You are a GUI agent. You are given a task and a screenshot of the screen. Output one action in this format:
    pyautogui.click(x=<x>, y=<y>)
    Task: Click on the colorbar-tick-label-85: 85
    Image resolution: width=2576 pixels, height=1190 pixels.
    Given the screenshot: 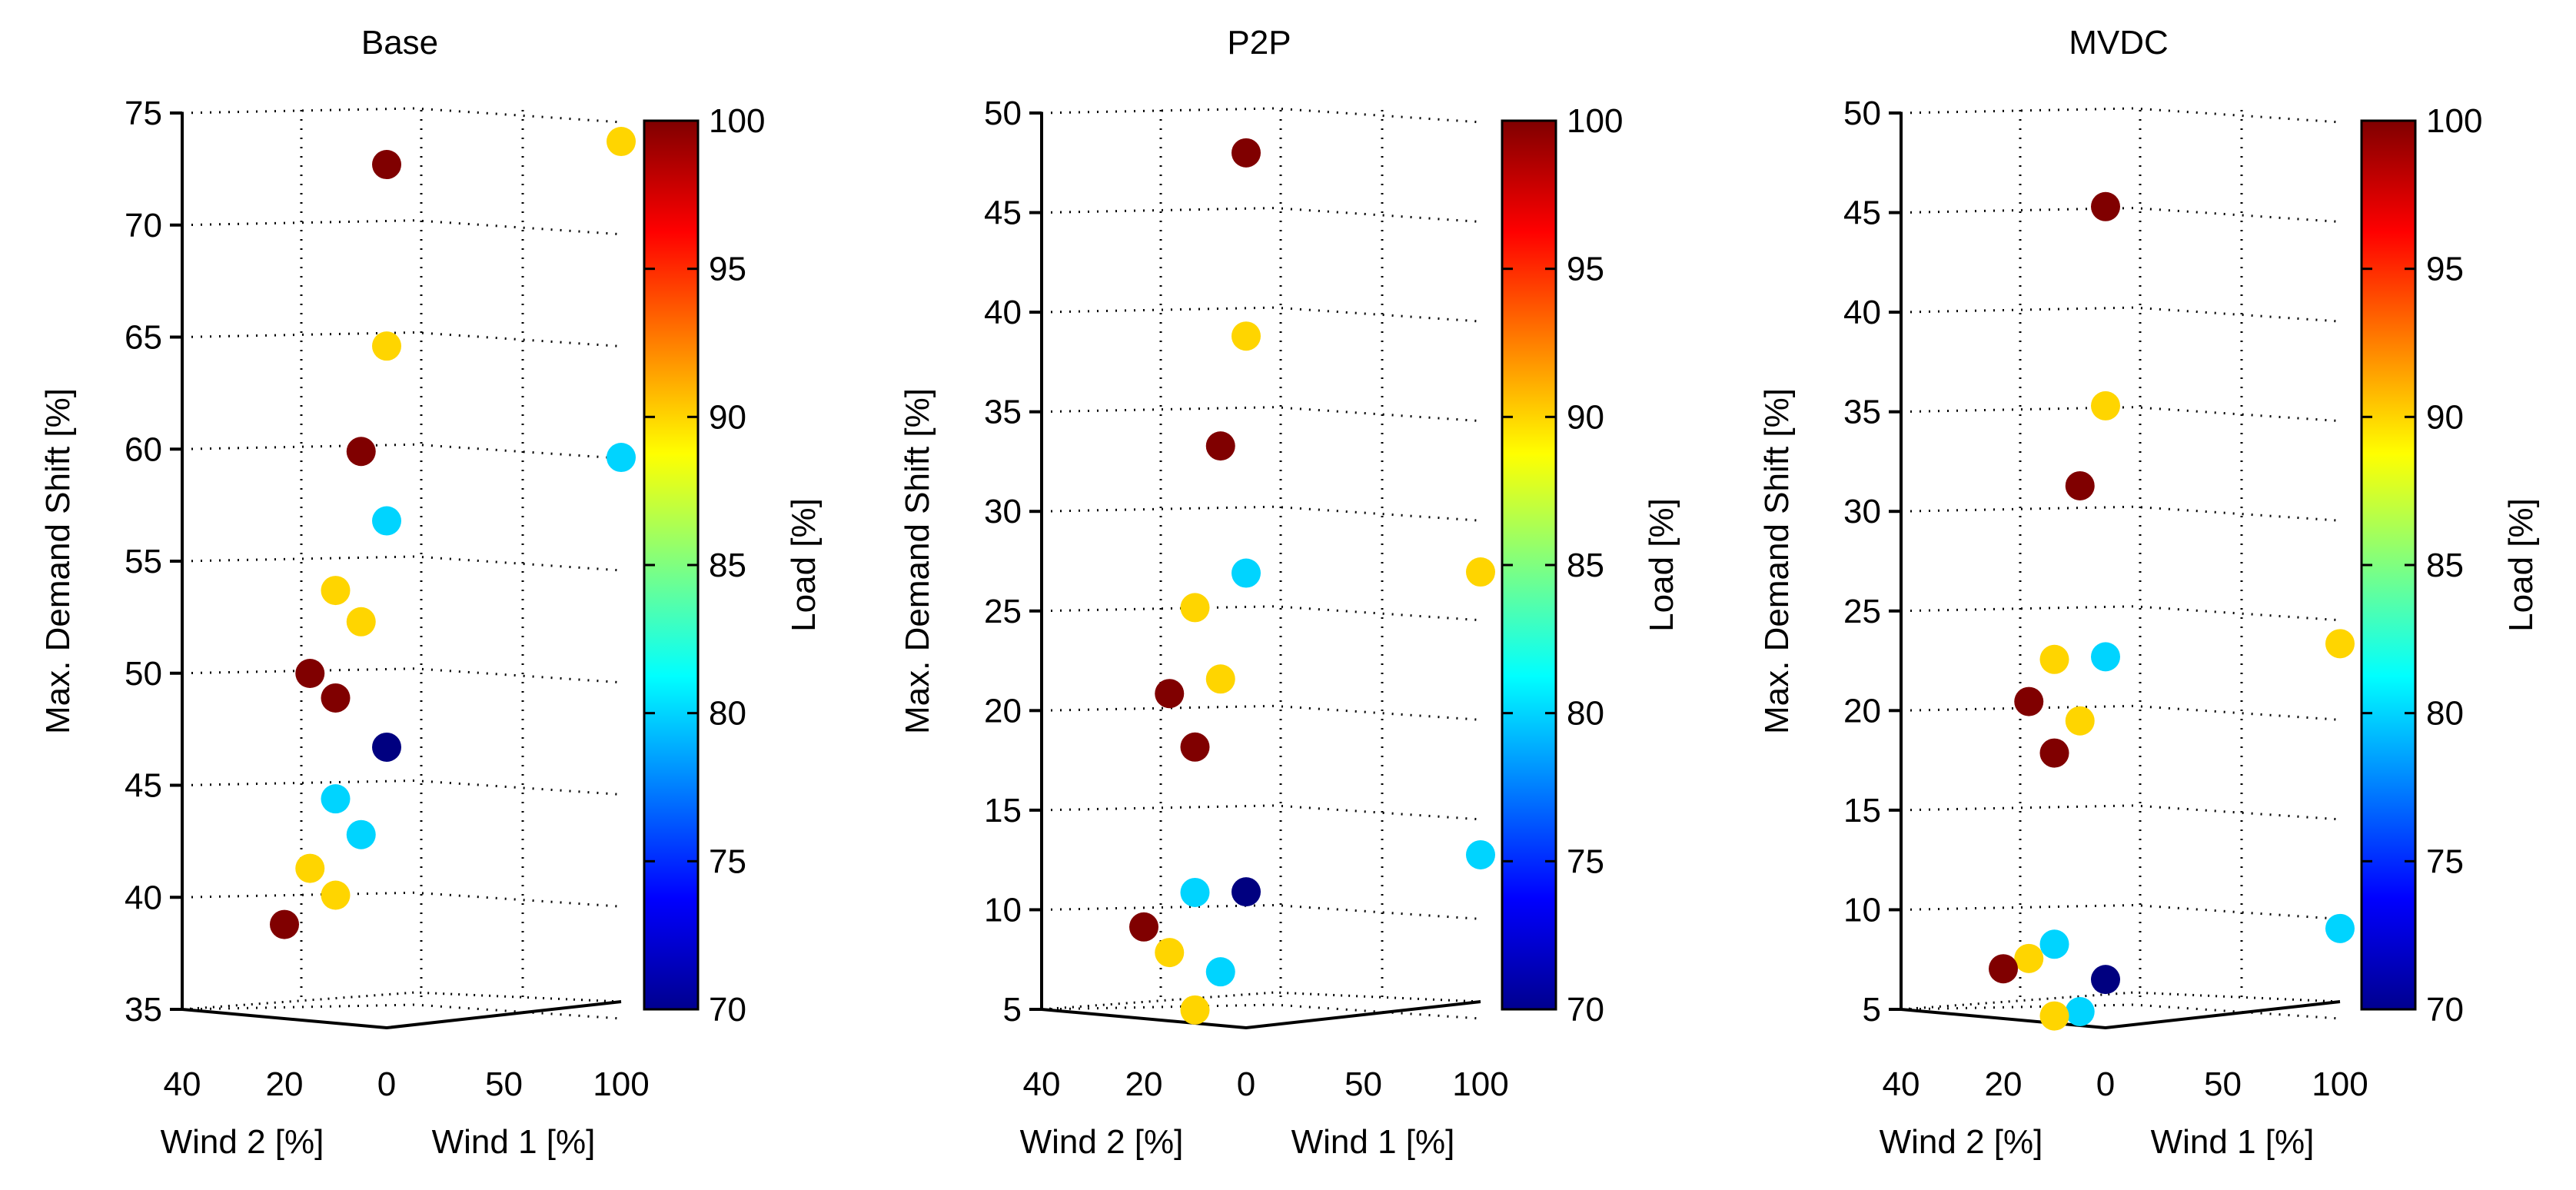 What is the action you would take?
    pyautogui.click(x=727, y=565)
    